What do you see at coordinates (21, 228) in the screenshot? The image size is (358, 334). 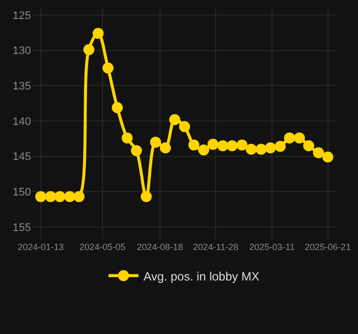 I see `y-tick-label: 155` at bounding box center [21, 228].